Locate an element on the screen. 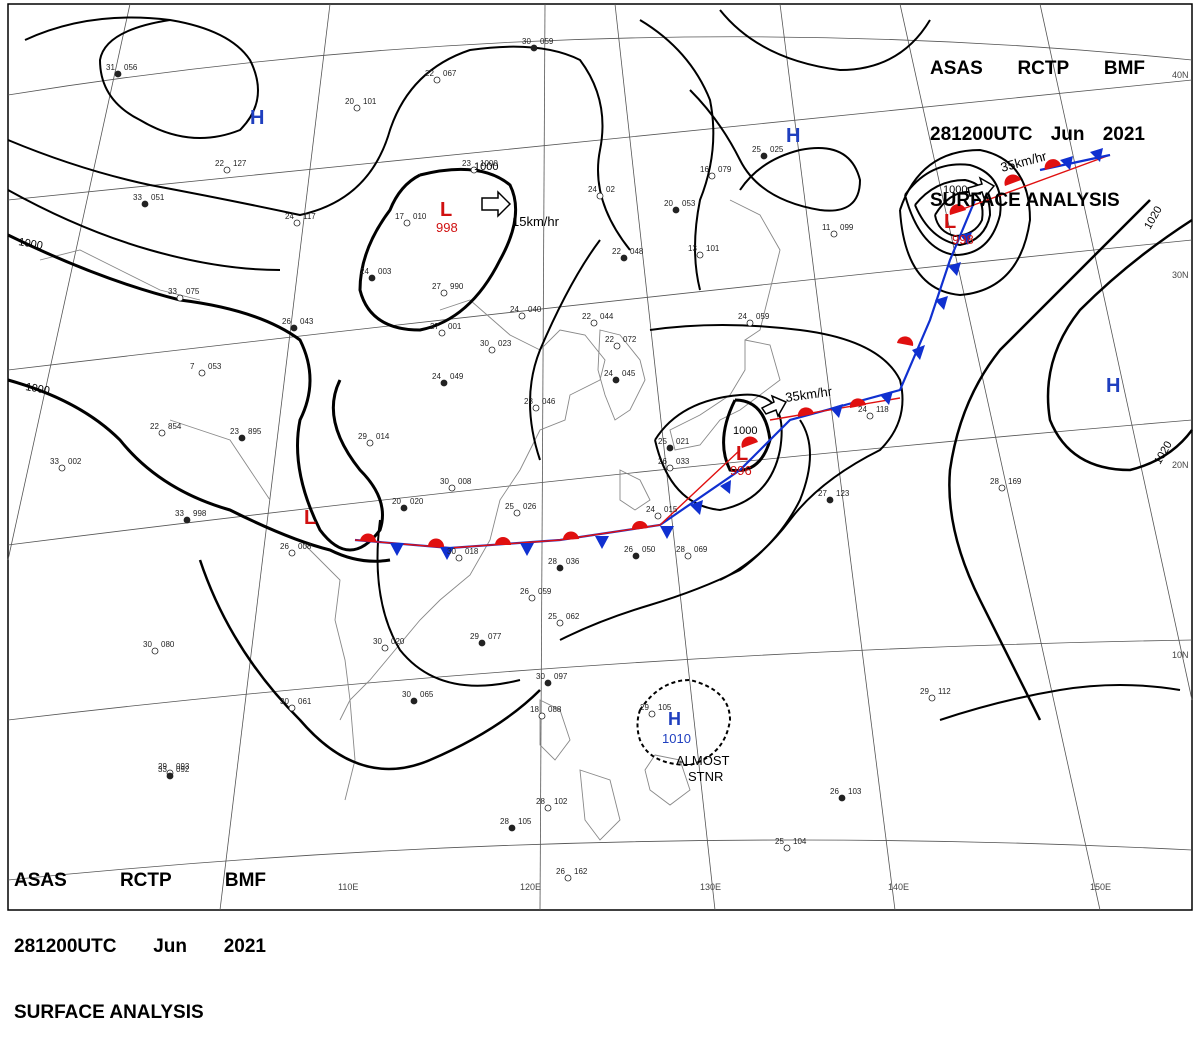 The height and width of the screenshot is (1046, 1200). station-plot: 25 062 is located at coordinates (564, 619).